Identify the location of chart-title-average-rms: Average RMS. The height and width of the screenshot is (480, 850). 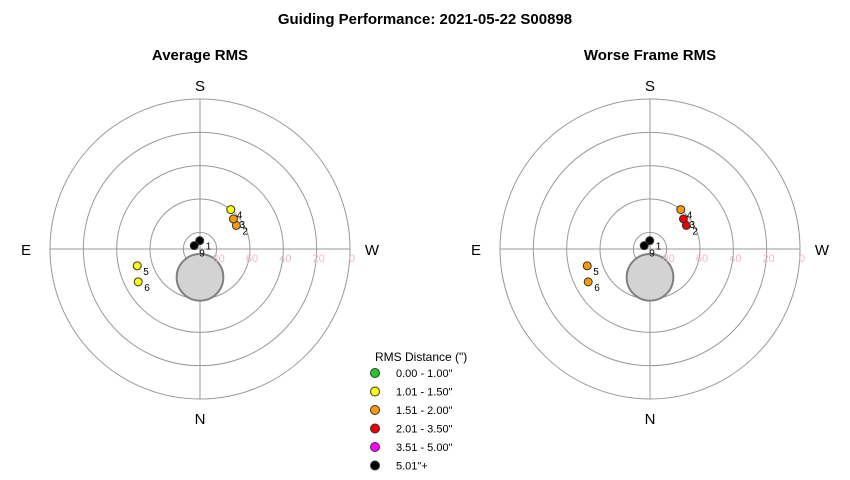
(200, 55).